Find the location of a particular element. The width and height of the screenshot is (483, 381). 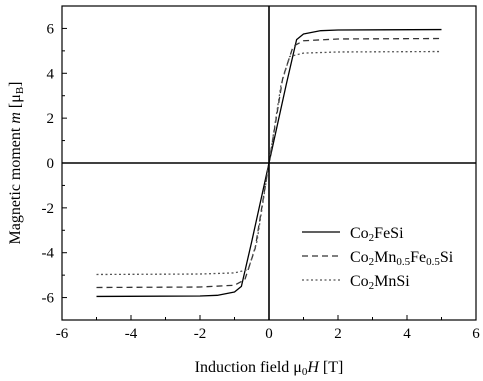

x-tick-label: 6 is located at coordinates (476, 334).